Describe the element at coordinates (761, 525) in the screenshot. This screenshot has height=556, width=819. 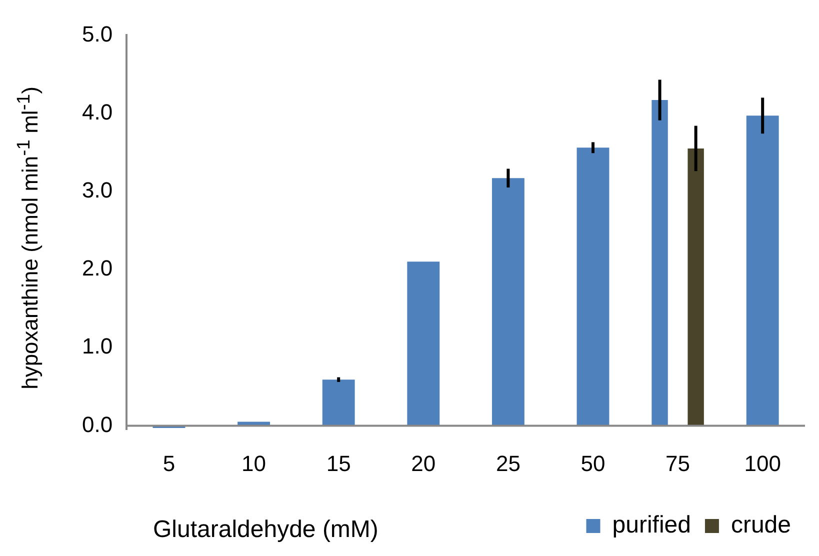
I see `legend-label: crude` at that location.